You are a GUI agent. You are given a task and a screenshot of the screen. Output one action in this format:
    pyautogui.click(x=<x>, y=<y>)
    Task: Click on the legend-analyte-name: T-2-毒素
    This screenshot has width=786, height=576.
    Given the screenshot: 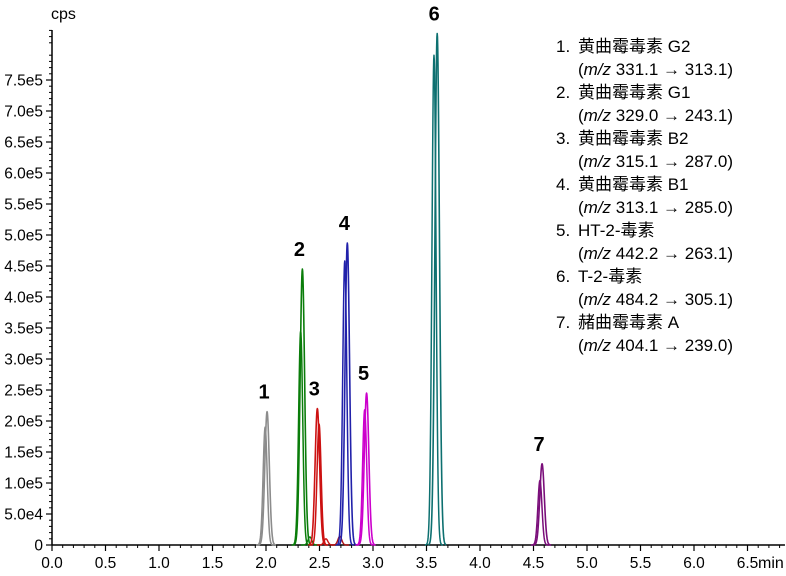 What is the action you would take?
    pyautogui.click(x=610, y=276)
    